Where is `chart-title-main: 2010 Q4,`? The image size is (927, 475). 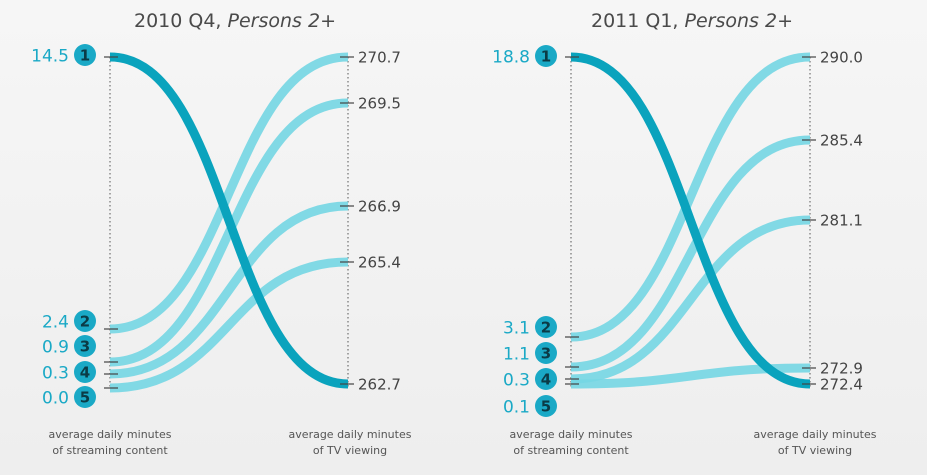 chart-title-main: 2010 Q4, is located at coordinates (181, 21).